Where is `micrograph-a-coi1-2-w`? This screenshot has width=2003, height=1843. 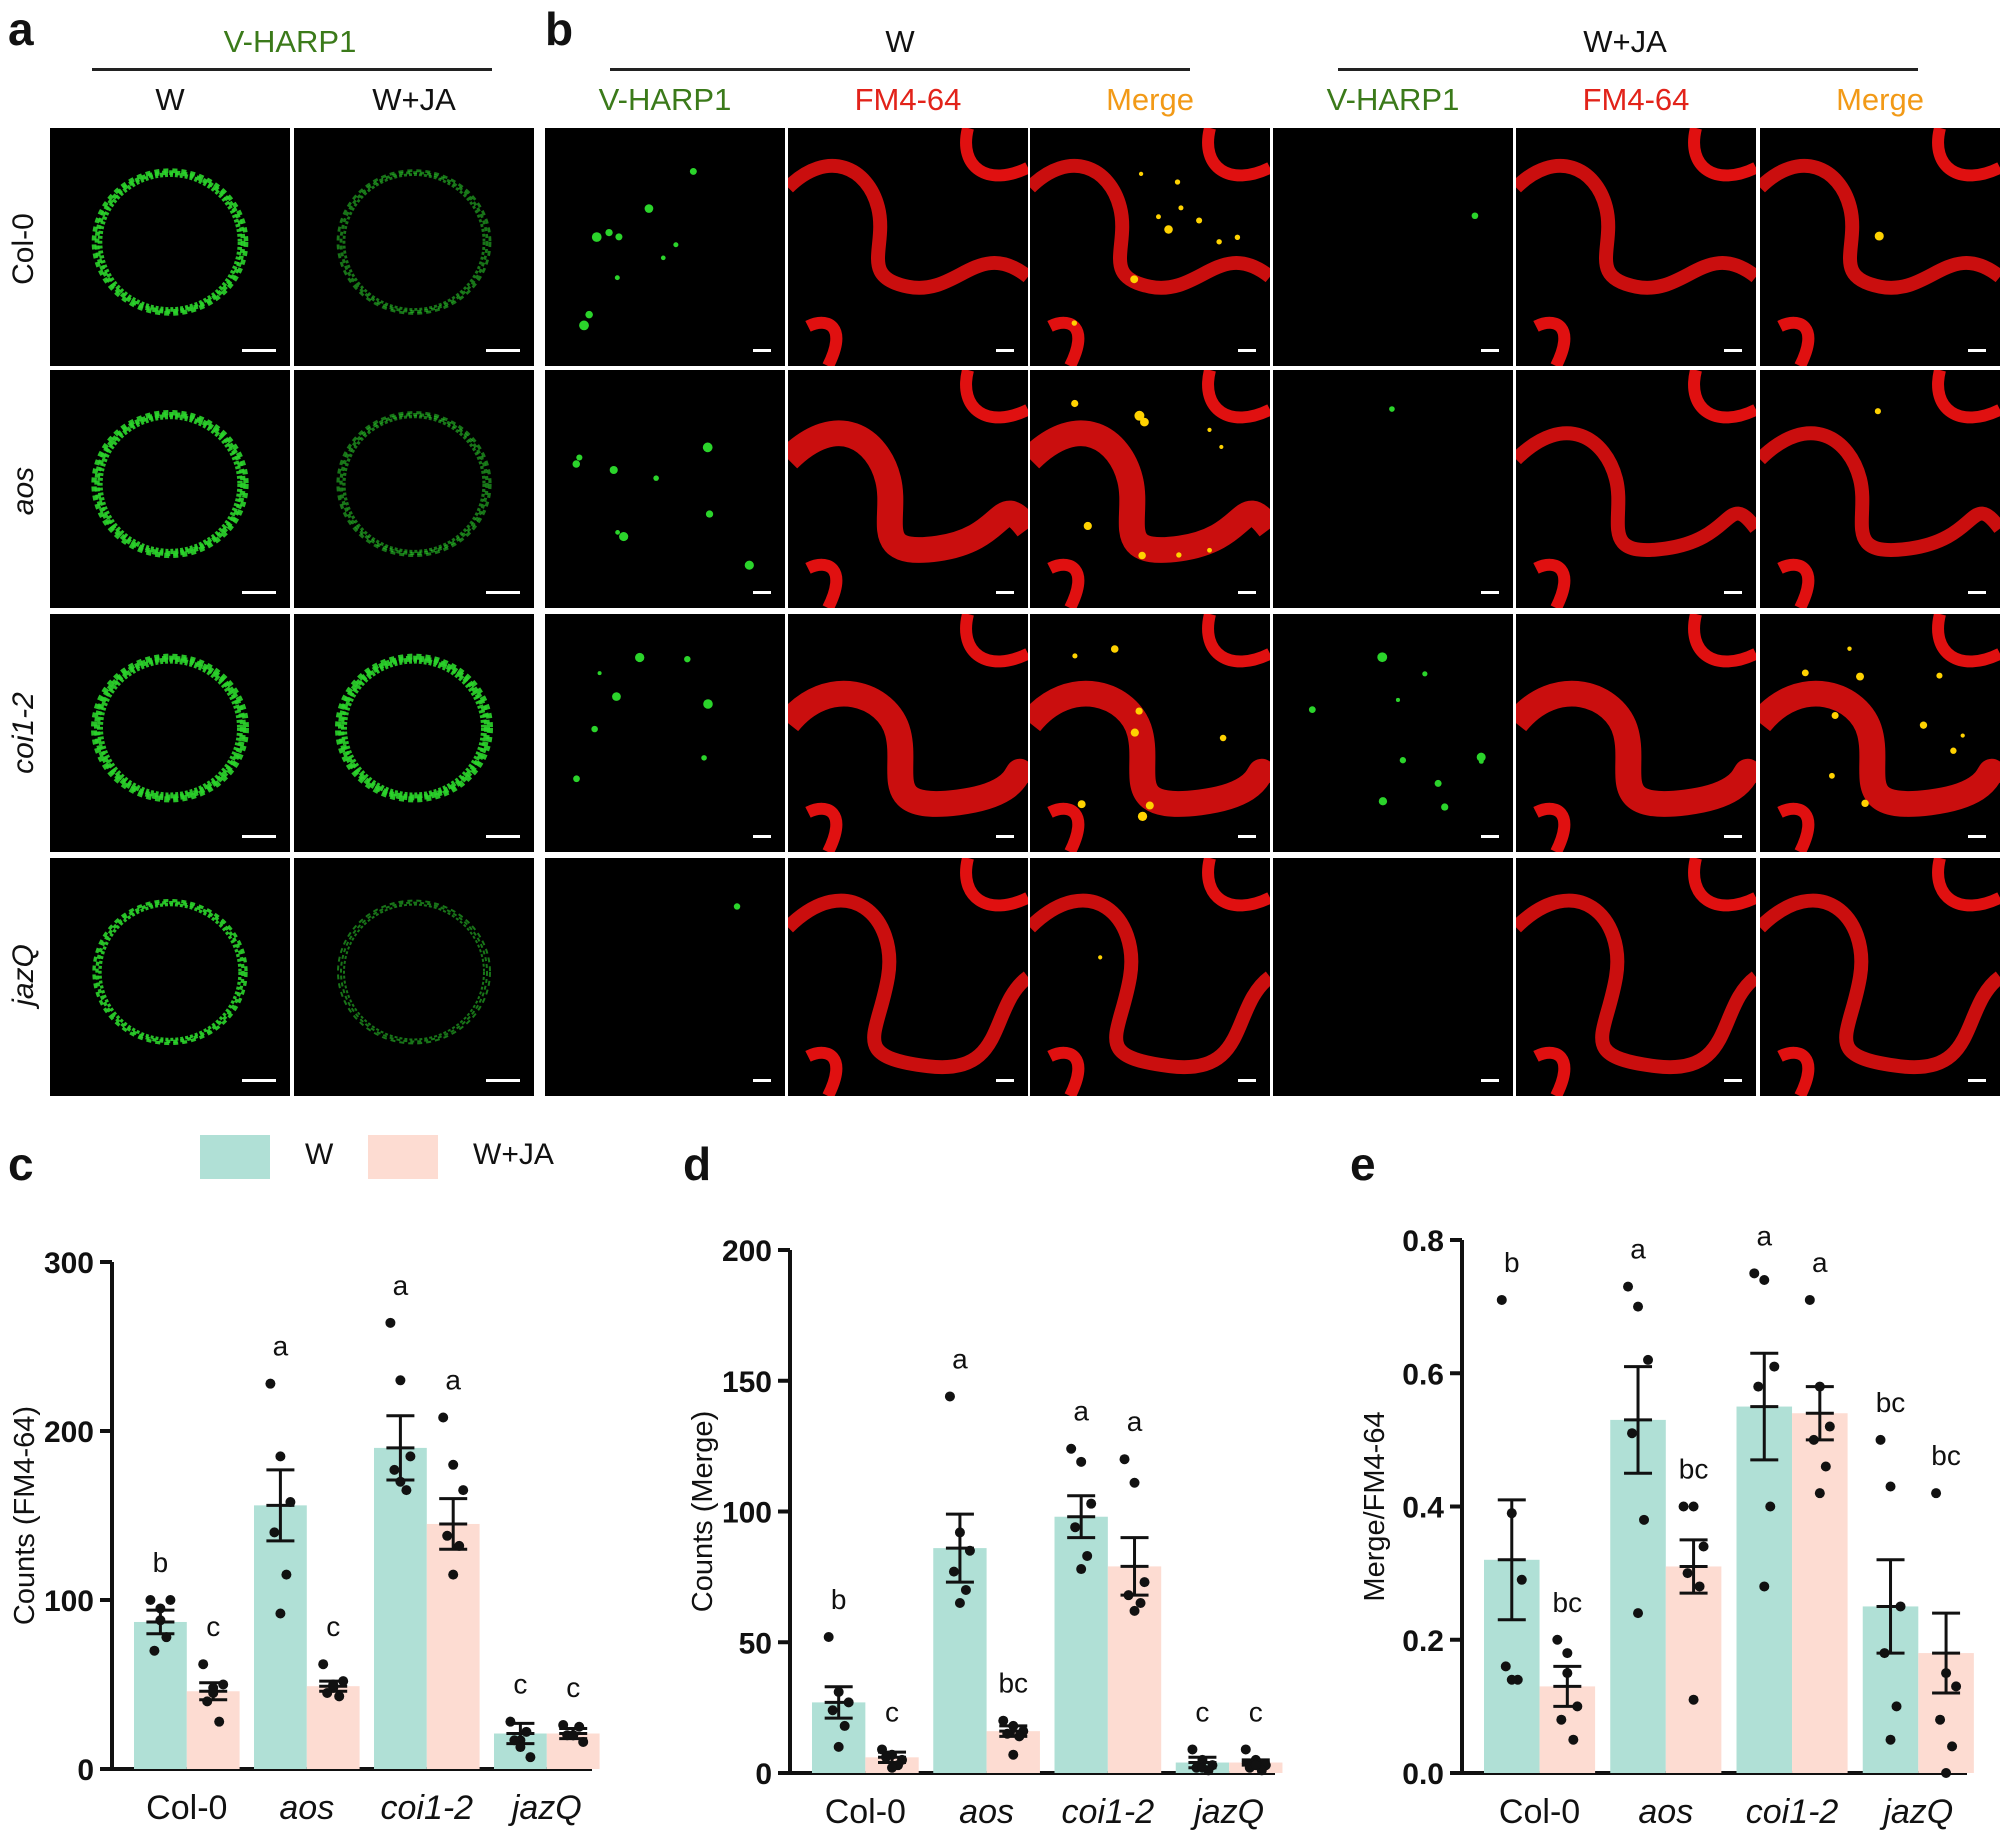
micrograph-a-coi1-2-w is located at coordinates (170, 733).